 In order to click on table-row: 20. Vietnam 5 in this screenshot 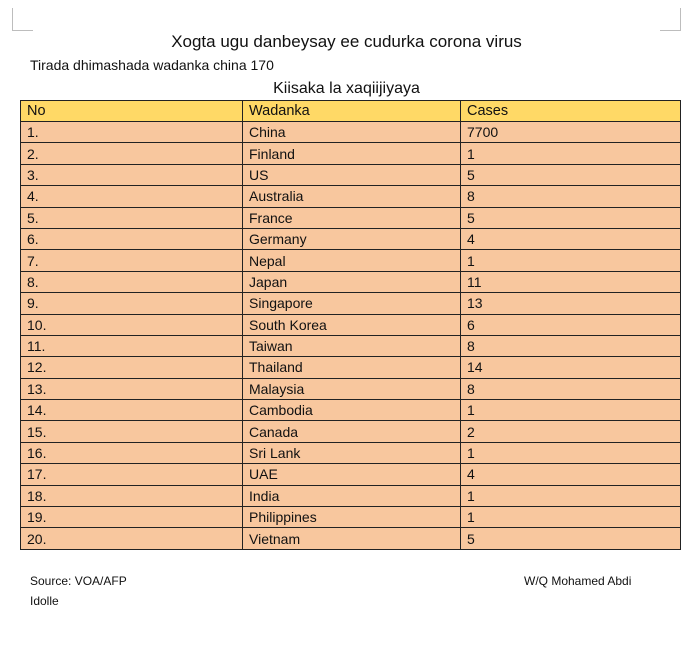, I will do `click(350, 538)`.